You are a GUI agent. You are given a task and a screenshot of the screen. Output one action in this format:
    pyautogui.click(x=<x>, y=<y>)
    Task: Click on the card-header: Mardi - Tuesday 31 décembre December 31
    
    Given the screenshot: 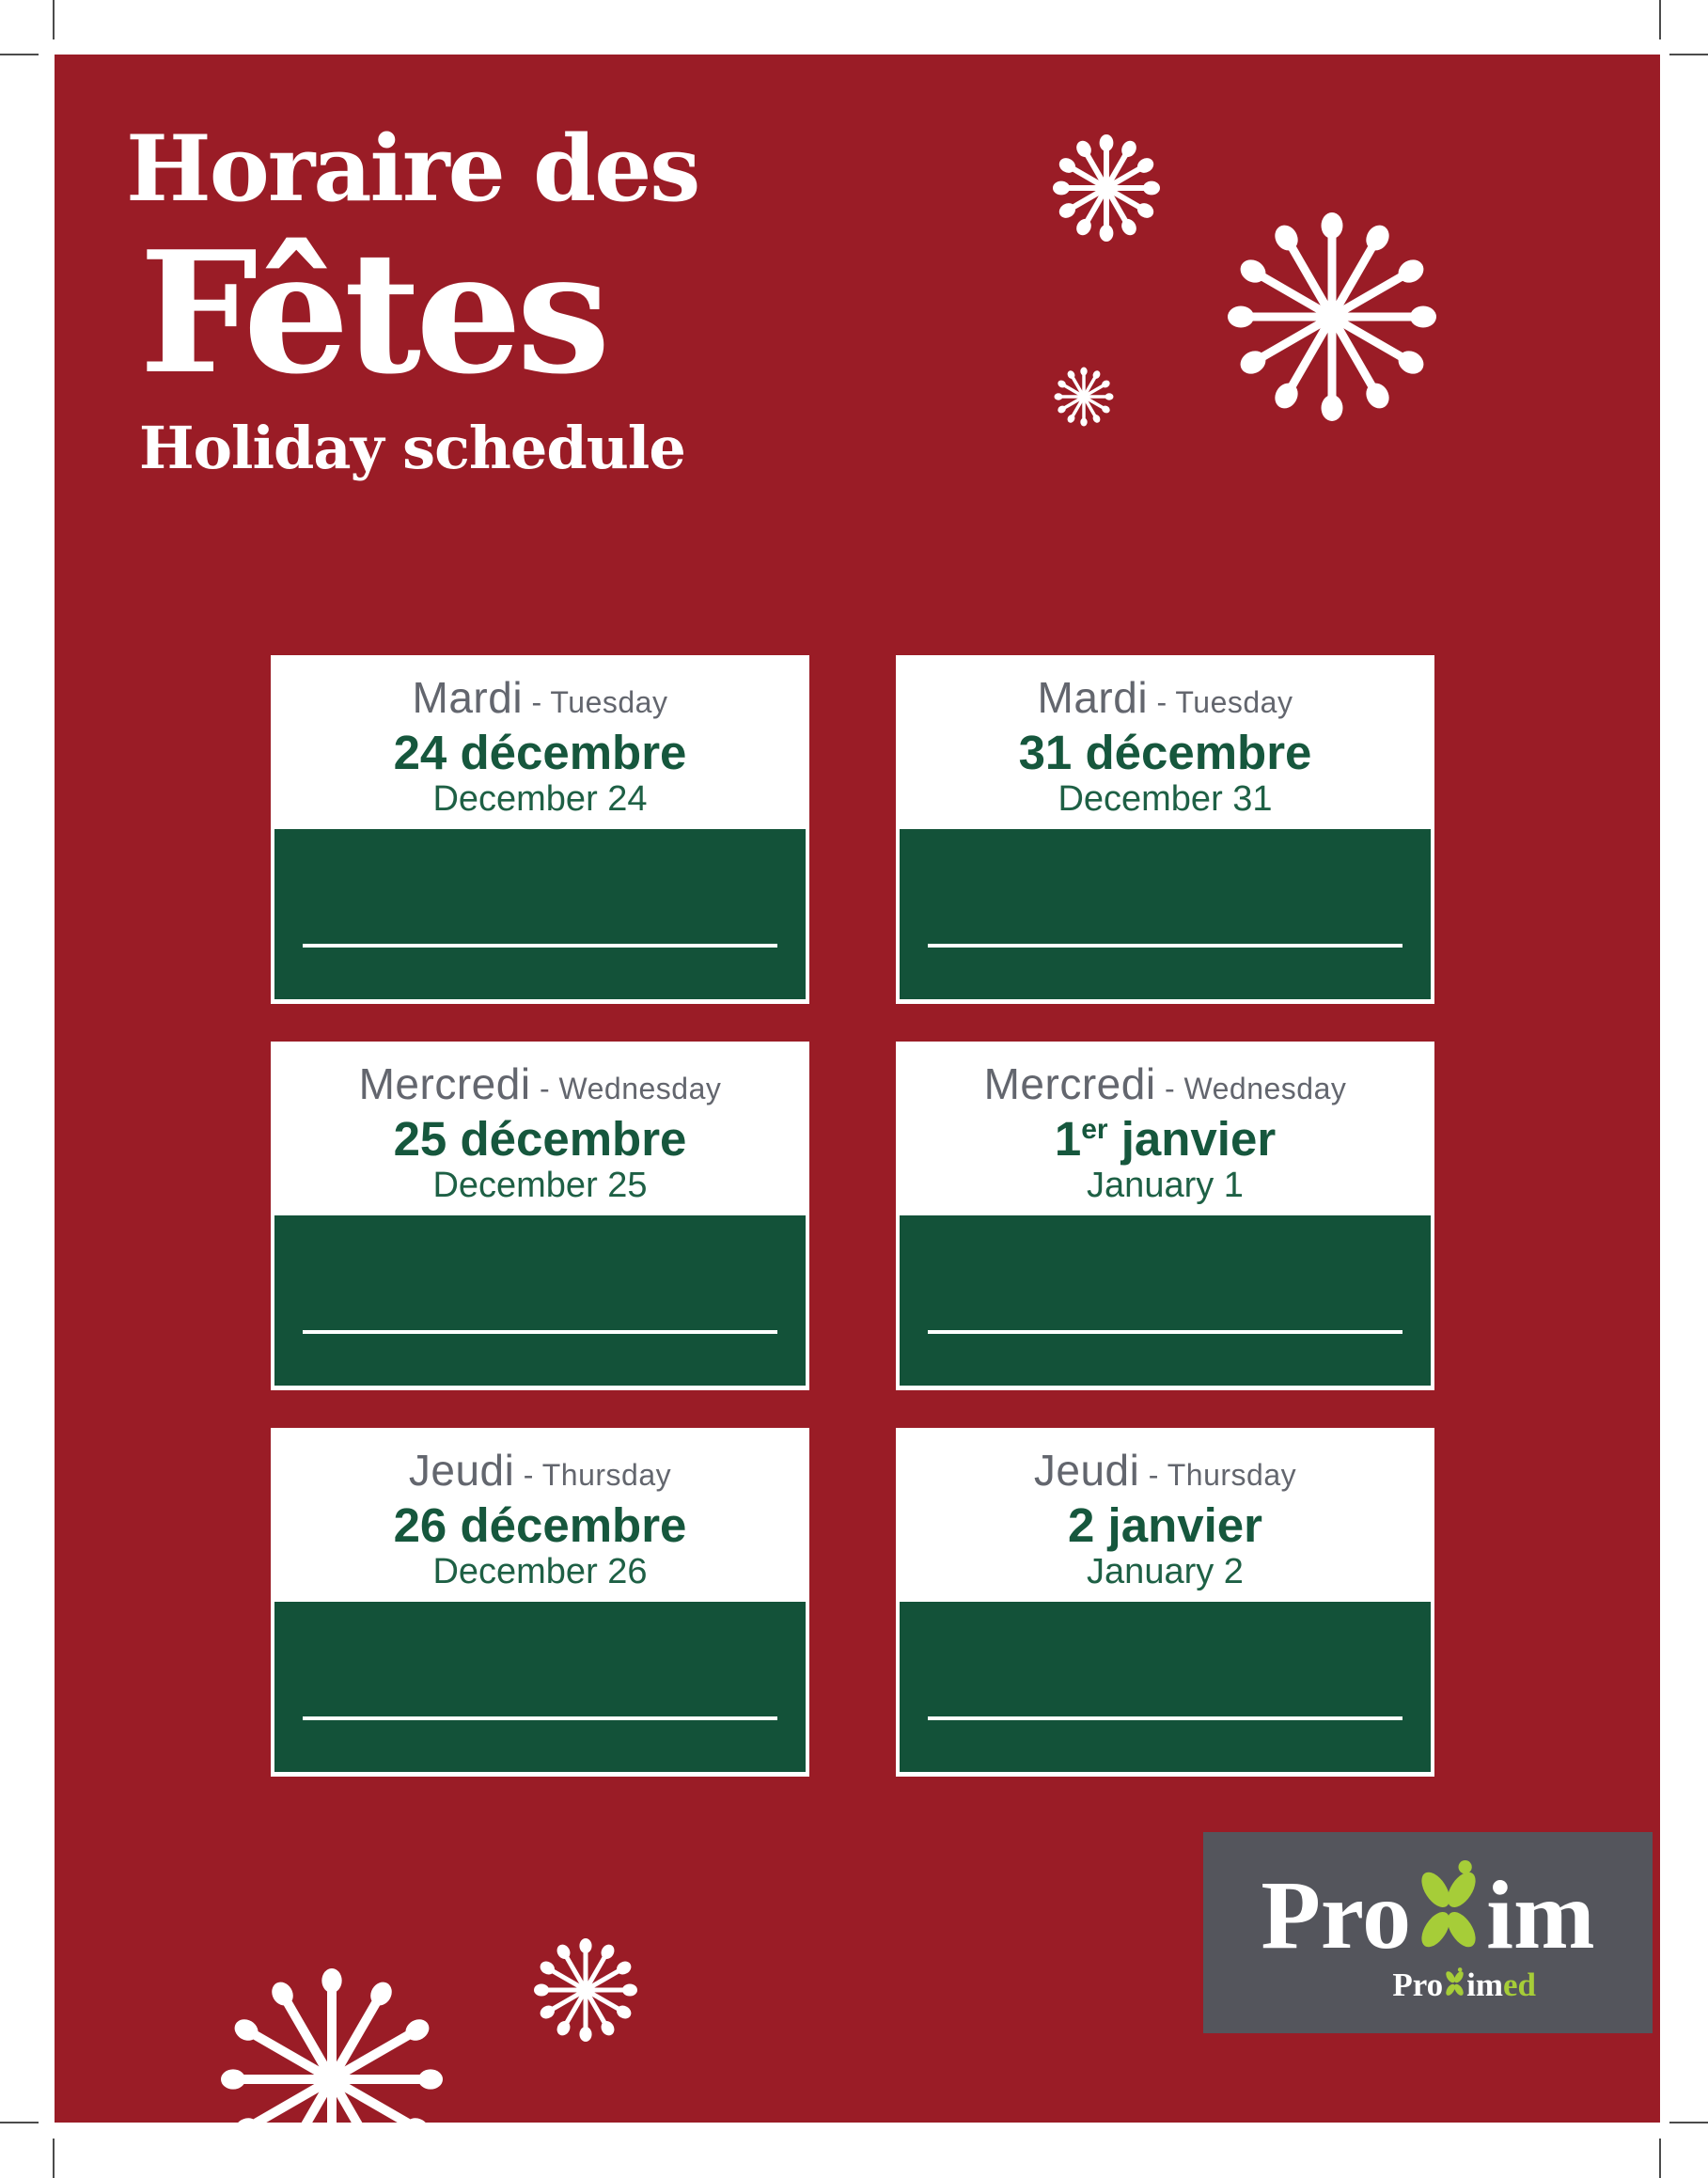 What is the action you would take?
    pyautogui.click(x=1165, y=742)
    